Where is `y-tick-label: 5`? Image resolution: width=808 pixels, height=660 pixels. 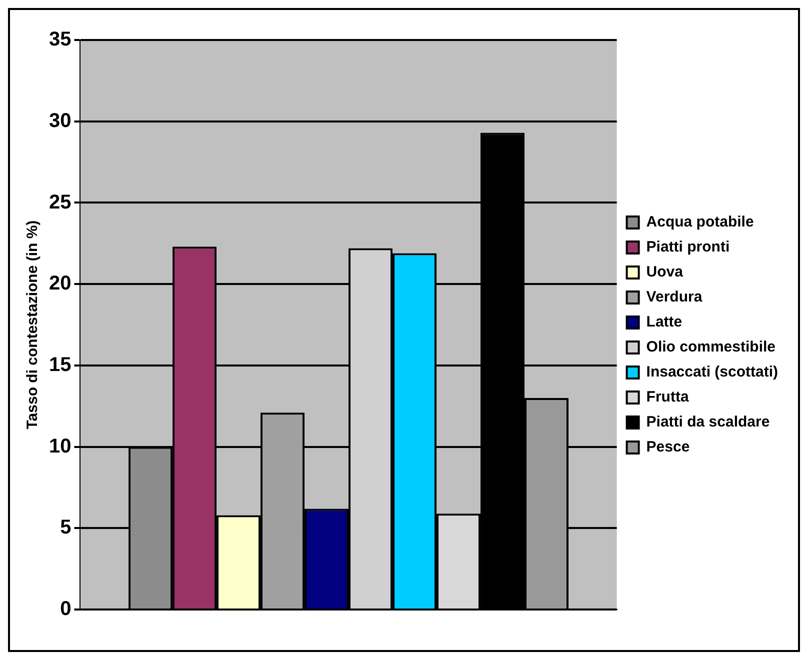 y-tick-label: 5 is located at coordinates (66, 527).